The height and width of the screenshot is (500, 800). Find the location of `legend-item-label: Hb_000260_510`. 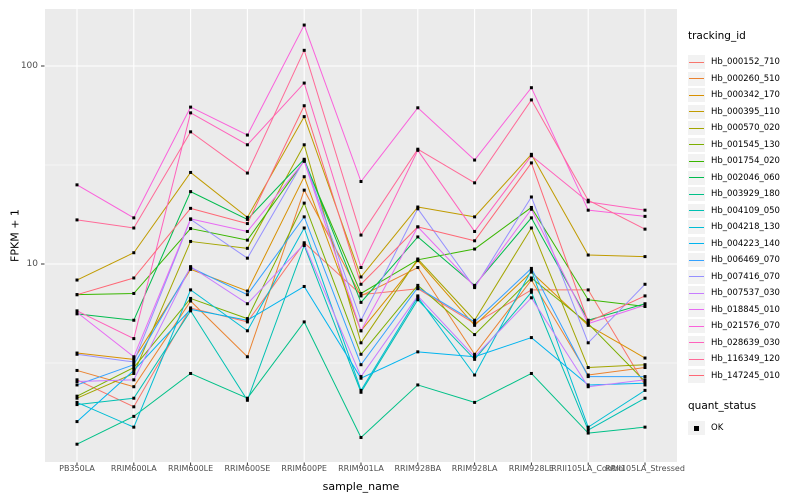

legend-item-label: Hb_000260_510 is located at coordinates (745, 78).